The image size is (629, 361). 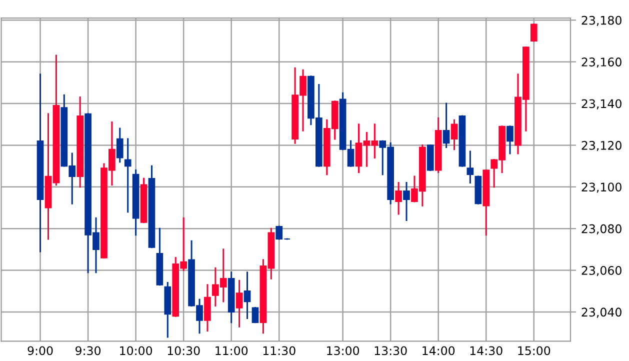 I want to click on y-tick-label: 23,040, so click(x=602, y=313).